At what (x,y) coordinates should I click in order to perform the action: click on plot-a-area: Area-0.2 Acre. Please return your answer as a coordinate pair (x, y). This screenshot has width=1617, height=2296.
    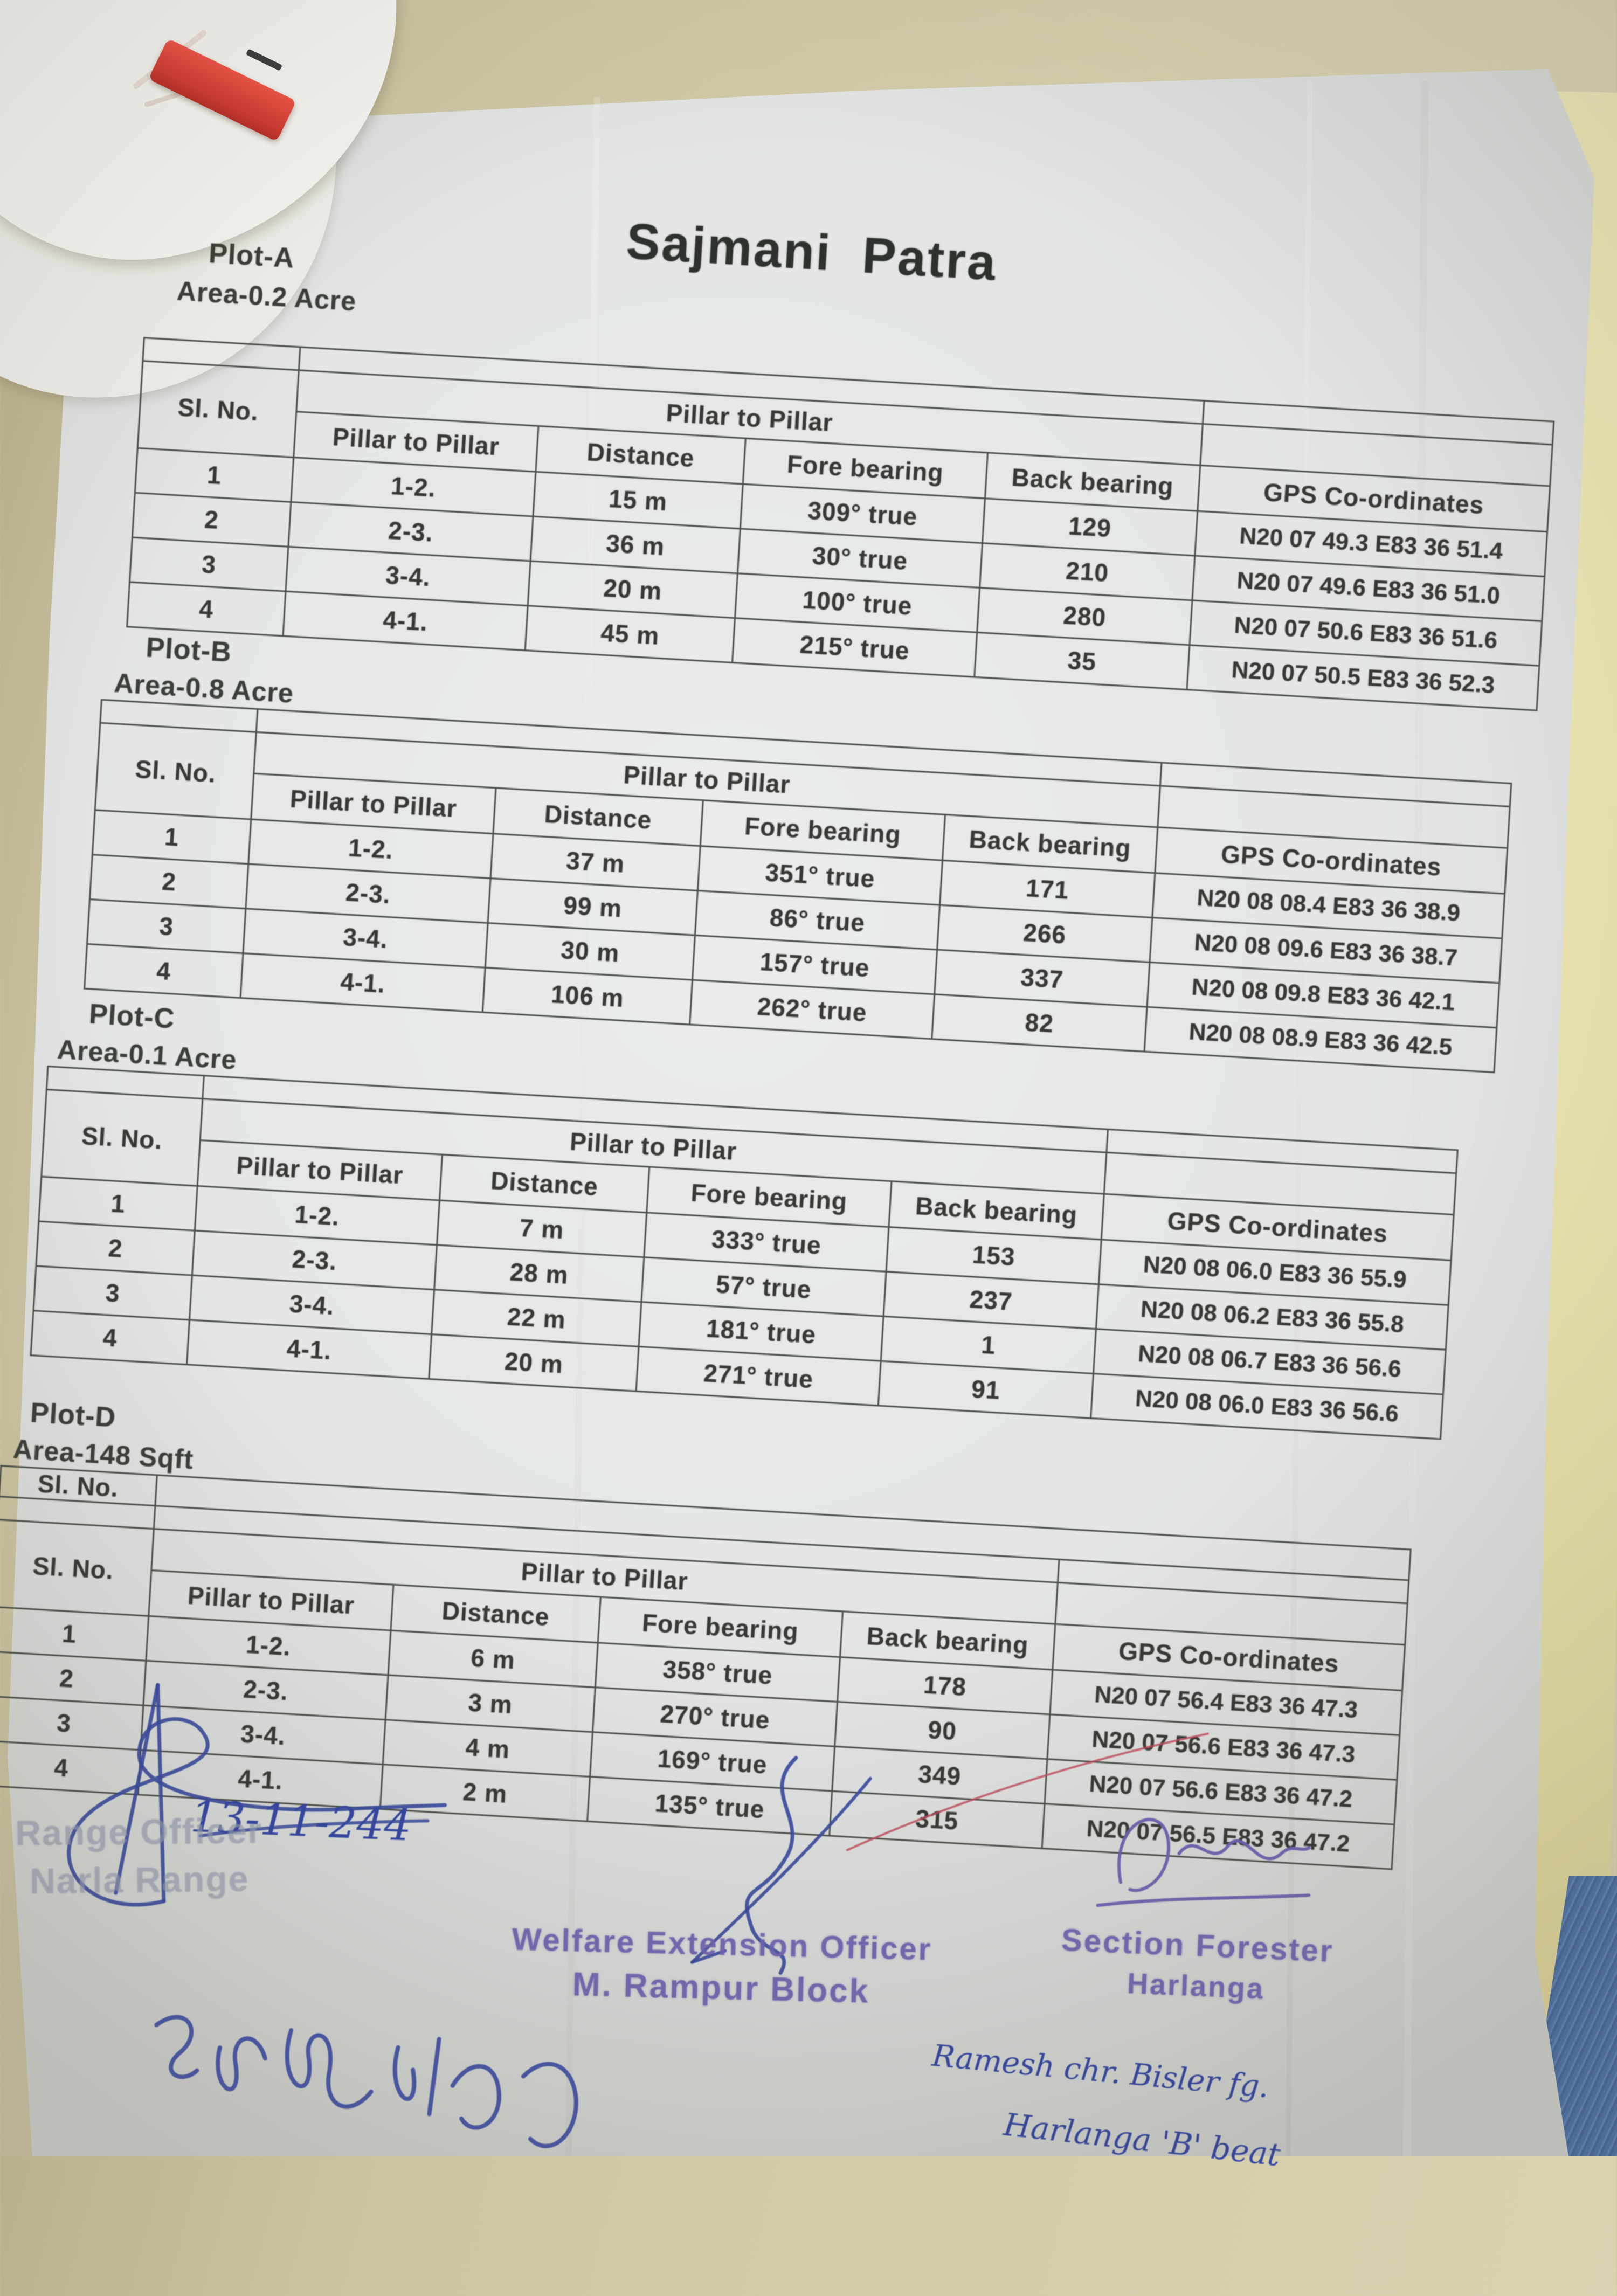
    Looking at the image, I should click on (266, 296).